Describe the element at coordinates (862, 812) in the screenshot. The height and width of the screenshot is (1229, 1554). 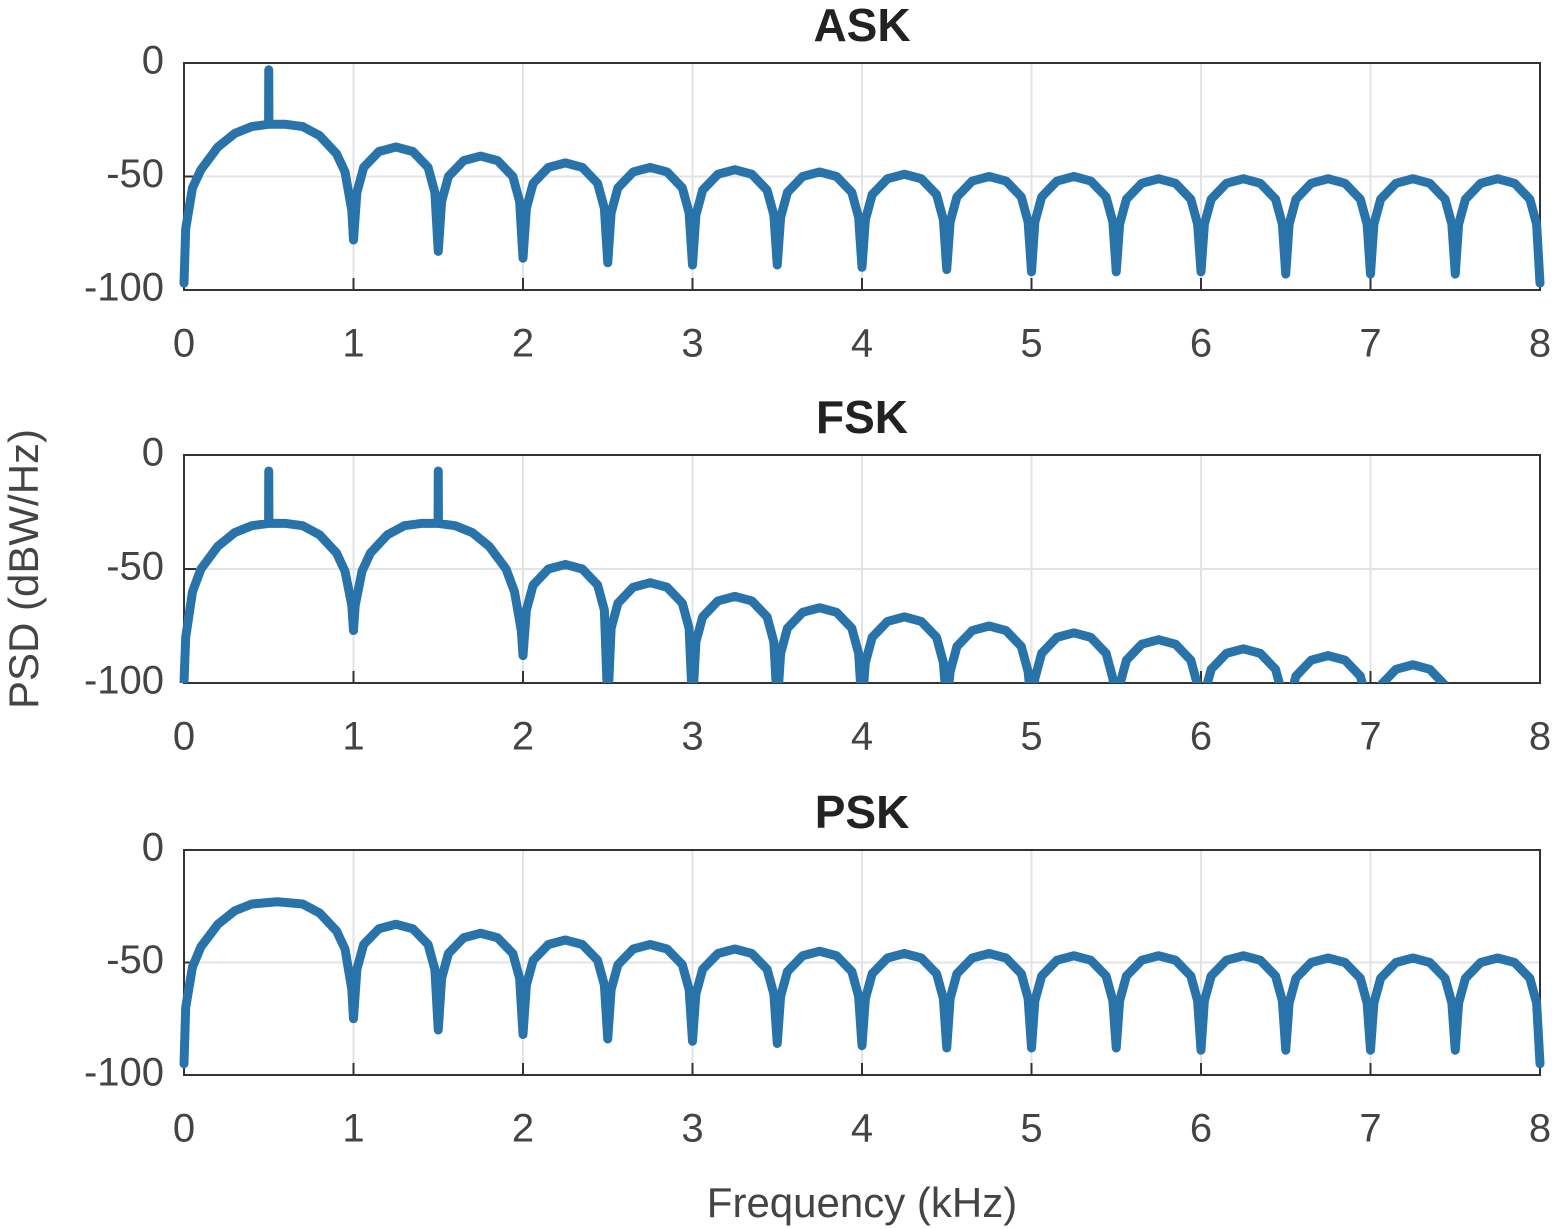
I see `chart-title: PSK` at that location.